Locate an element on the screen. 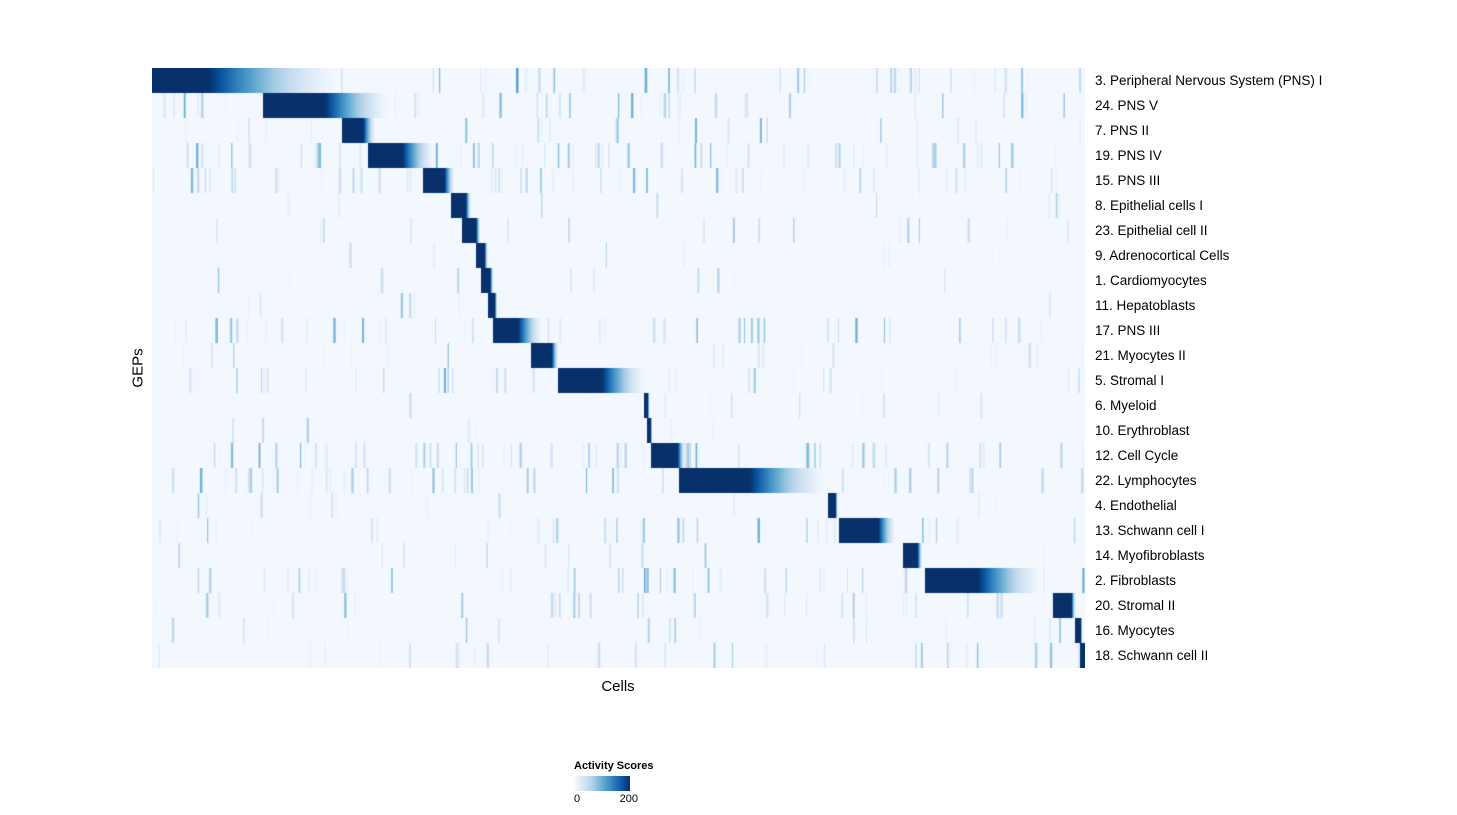 This screenshot has height=815, width=1457. row-label: 9. Adrenocortical Cells is located at coordinates (1162, 255).